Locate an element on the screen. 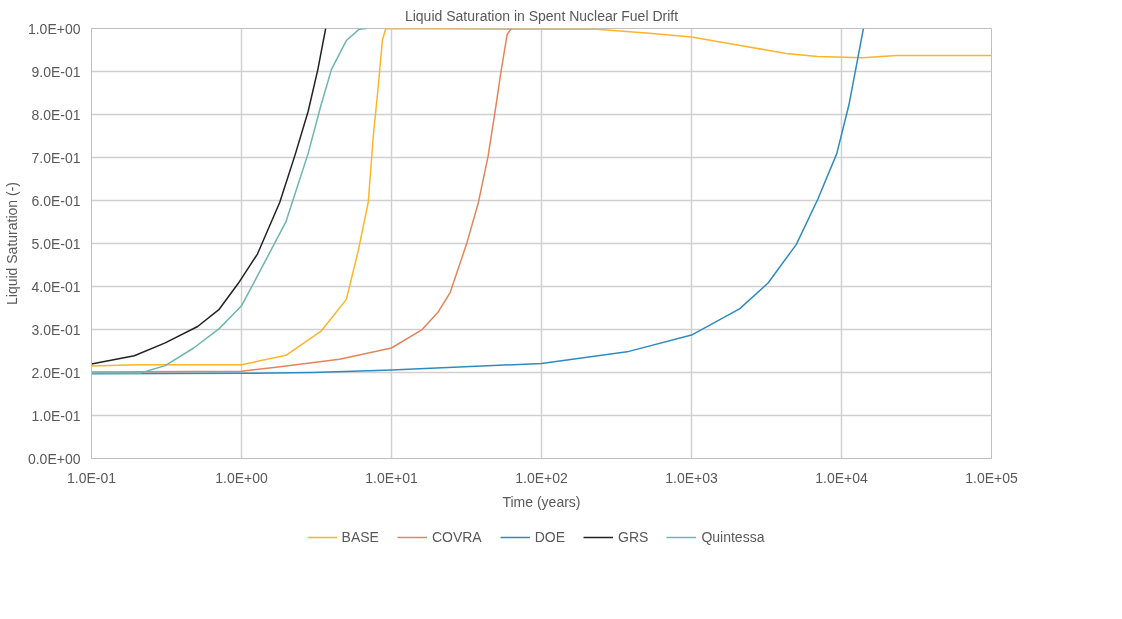 Image resolution: width=1122 pixels, height=619 pixels. x-tick-label: 1.0E+01 is located at coordinates (391, 477).